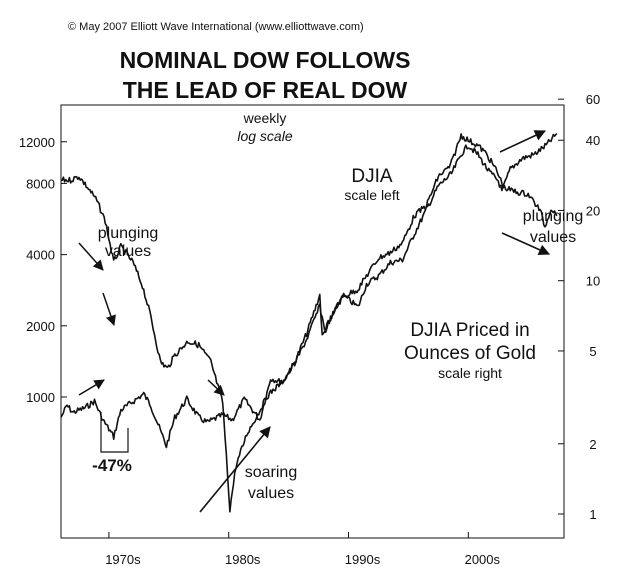 This screenshot has height=578, width=620. Describe the element at coordinates (37, 142) in the screenshot. I see `left-tick-label: 12000` at that location.